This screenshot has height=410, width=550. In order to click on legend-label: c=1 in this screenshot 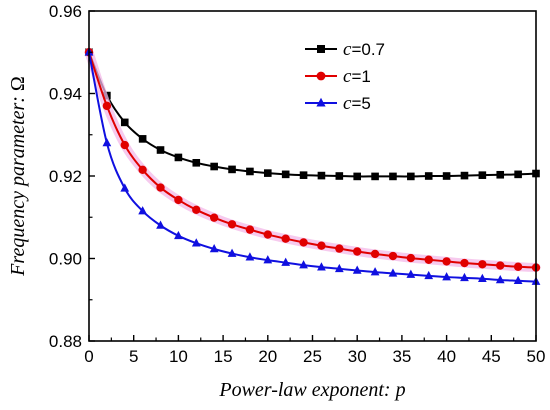, I will do `click(357, 76)`.